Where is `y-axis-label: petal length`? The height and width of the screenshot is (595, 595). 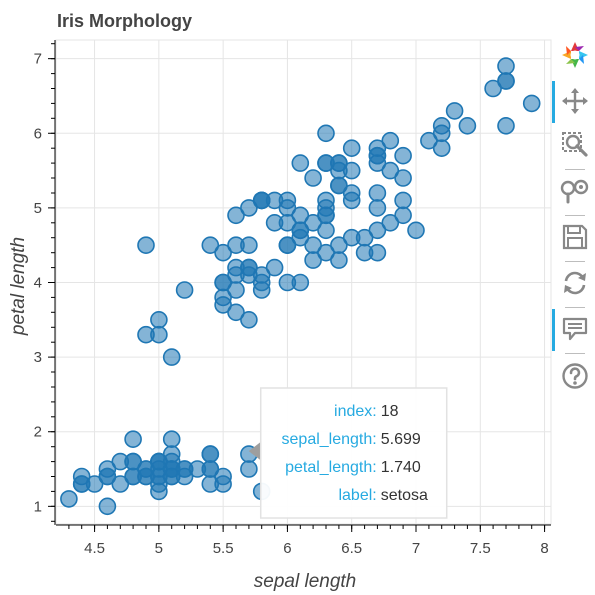
y-axis-label: petal length is located at coordinates (18, 286).